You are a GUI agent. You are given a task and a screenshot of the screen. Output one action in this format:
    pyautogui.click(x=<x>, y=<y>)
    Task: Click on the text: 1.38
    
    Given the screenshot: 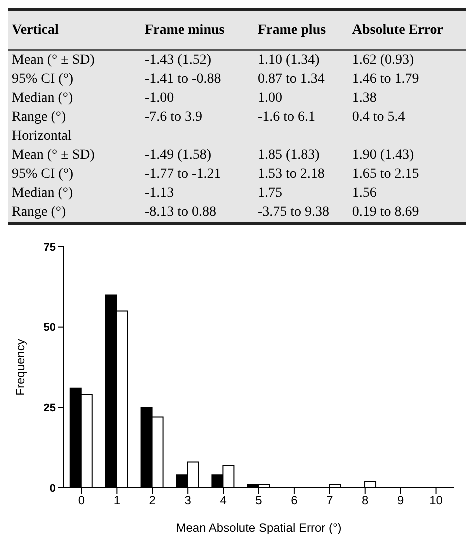 What is the action you would take?
    pyautogui.click(x=364, y=98)
    